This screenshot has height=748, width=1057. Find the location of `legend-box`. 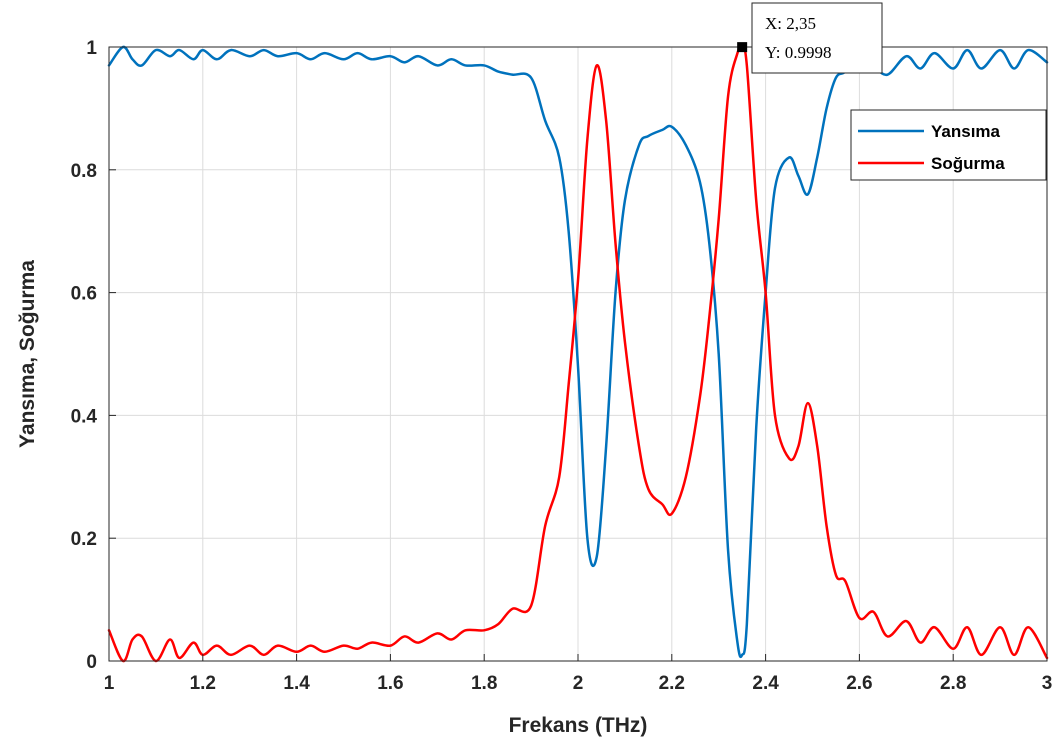

legend-box is located at coordinates (948, 145).